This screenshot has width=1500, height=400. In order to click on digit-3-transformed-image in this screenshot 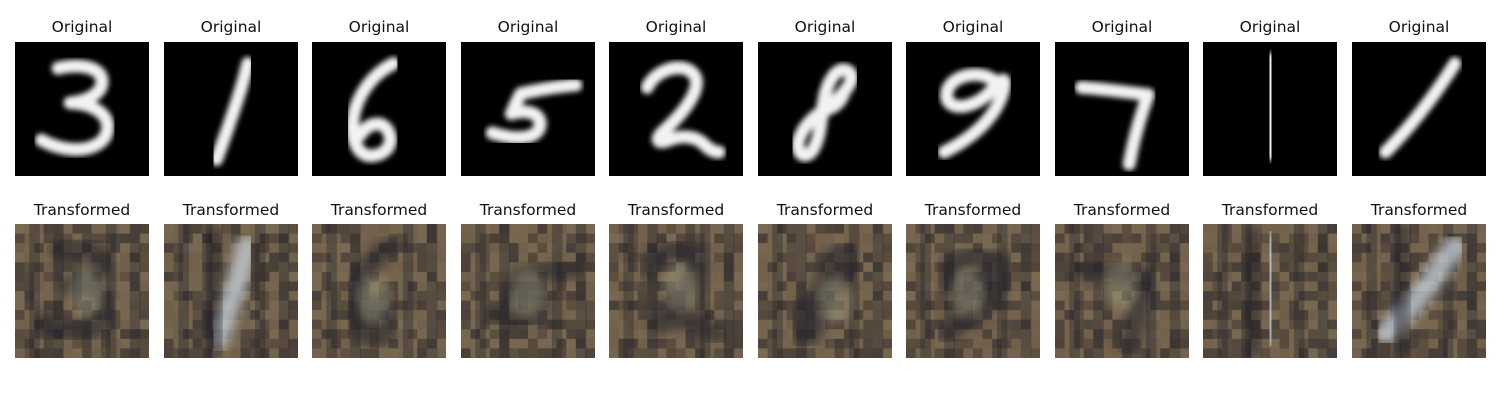, I will do `click(82, 291)`.